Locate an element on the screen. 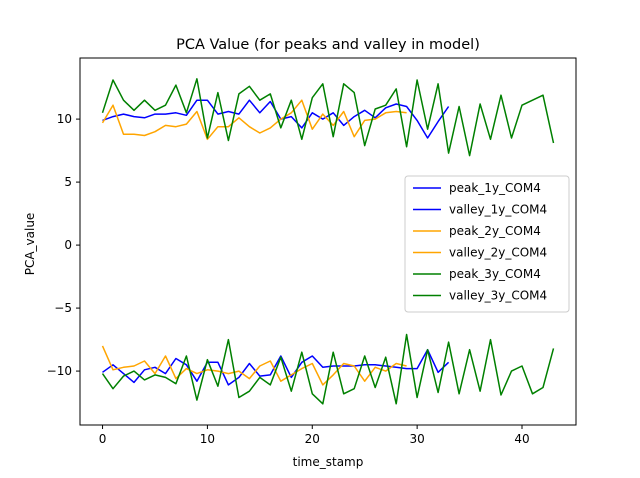 The width and height of the screenshot is (640, 478). y-tick-label: −5 is located at coordinates (63, 308).